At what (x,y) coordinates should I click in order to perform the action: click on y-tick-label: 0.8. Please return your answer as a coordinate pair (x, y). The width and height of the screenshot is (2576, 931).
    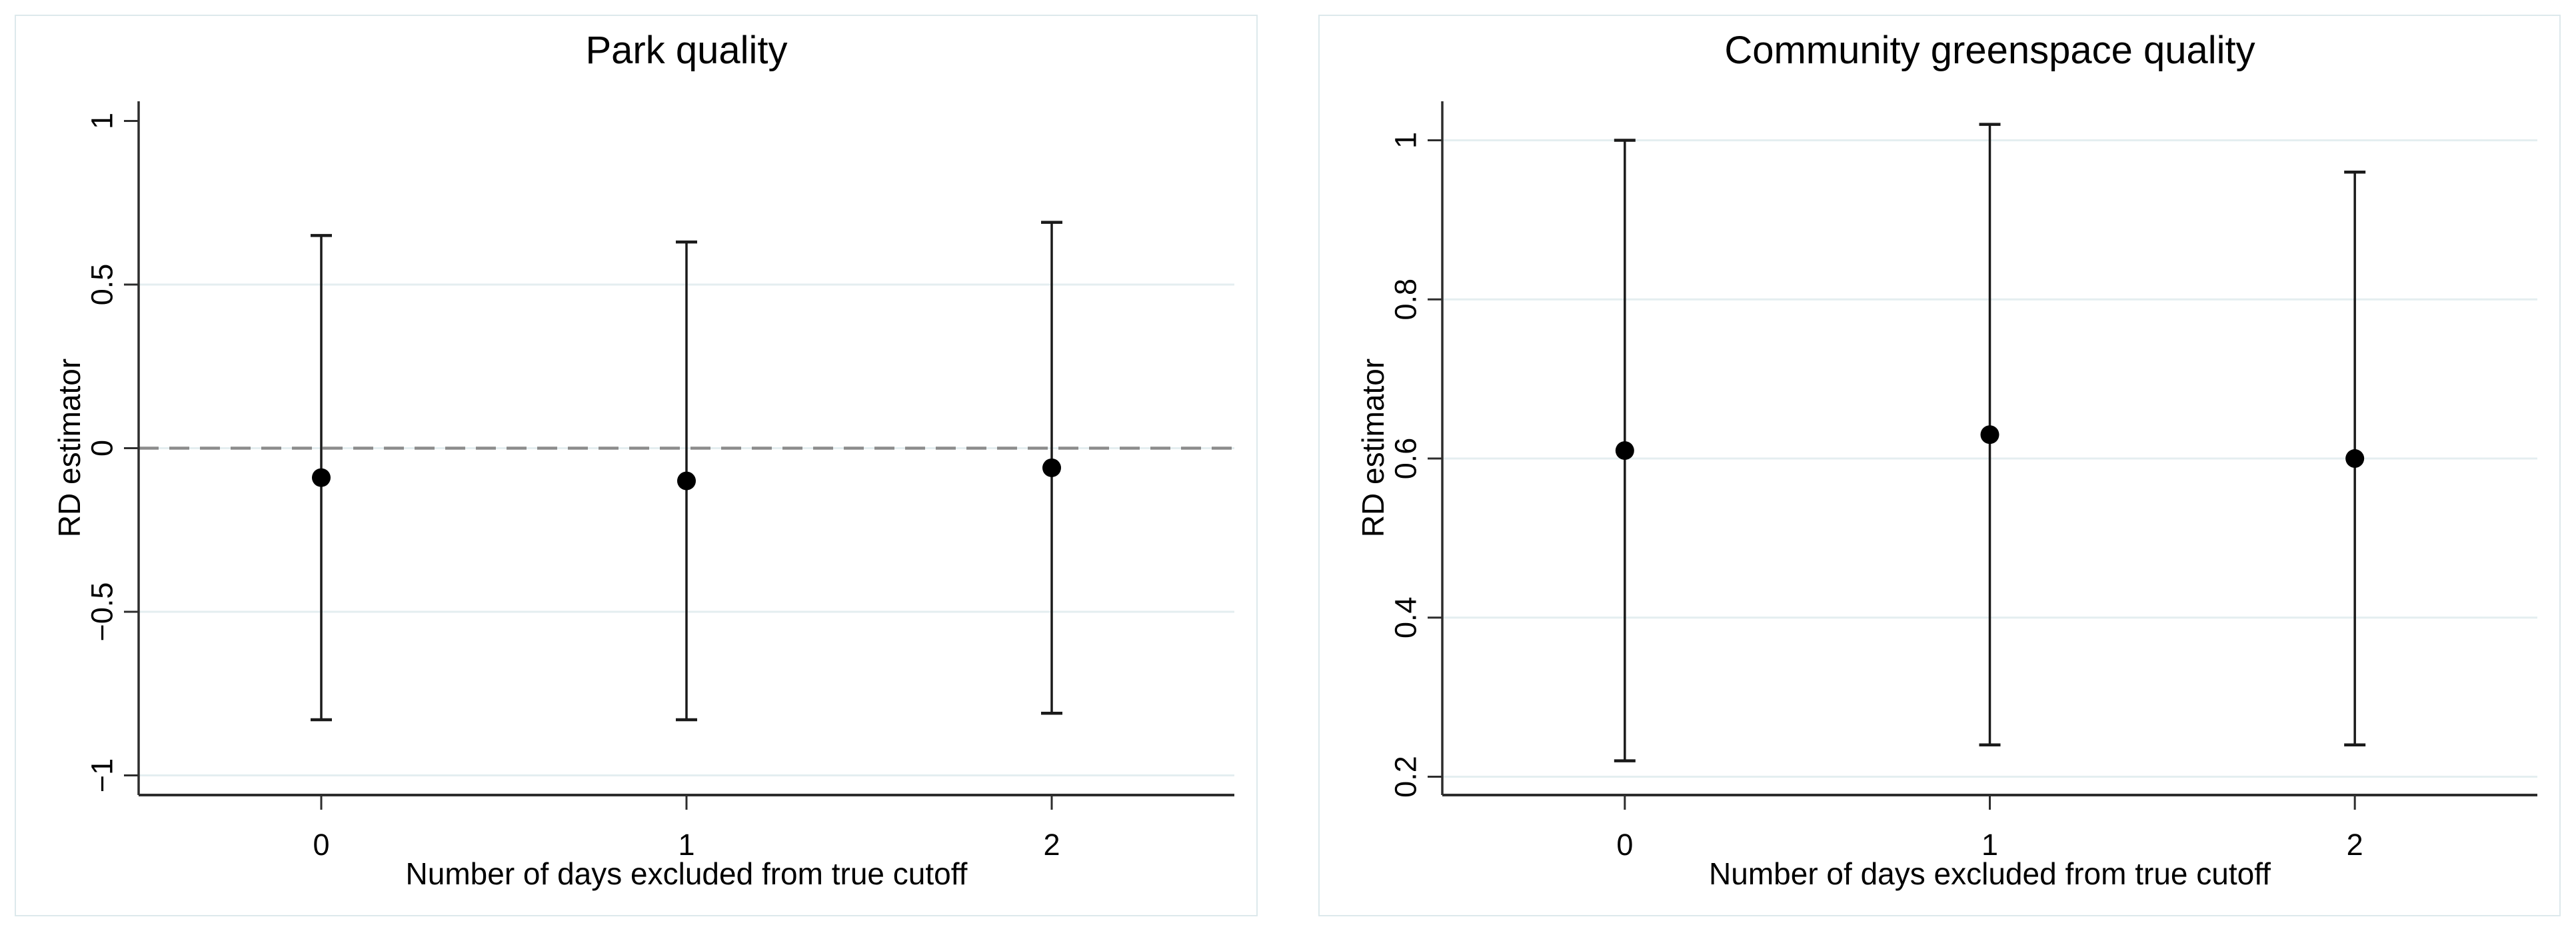
    Looking at the image, I should click on (1406, 300).